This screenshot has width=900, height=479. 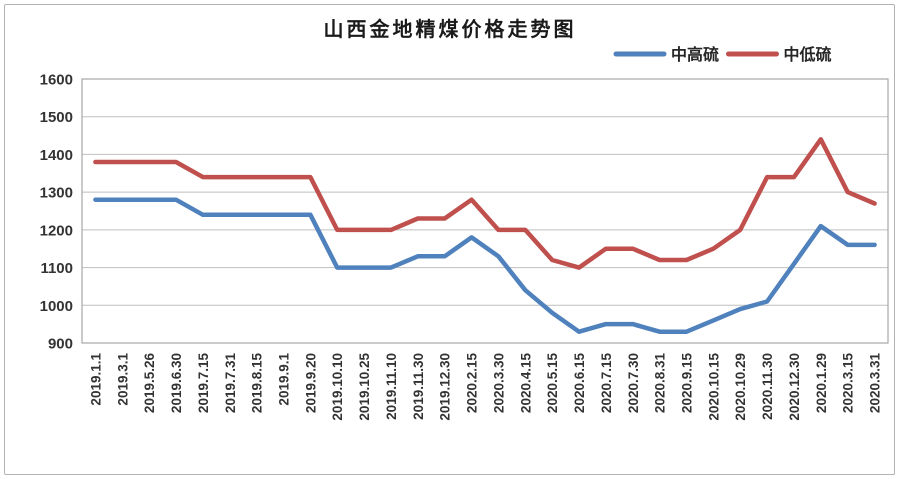 What do you see at coordinates (848, 383) in the screenshot?
I see `x-tick-label: 2020.3.15` at bounding box center [848, 383].